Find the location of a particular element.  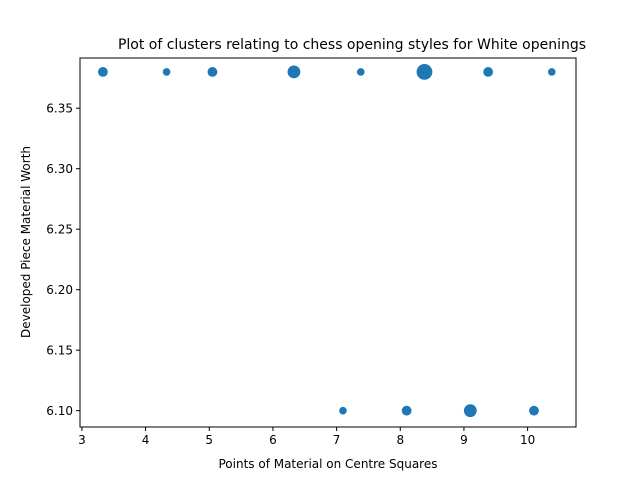

y-tick-label: 6.20 is located at coordinates (59, 290).